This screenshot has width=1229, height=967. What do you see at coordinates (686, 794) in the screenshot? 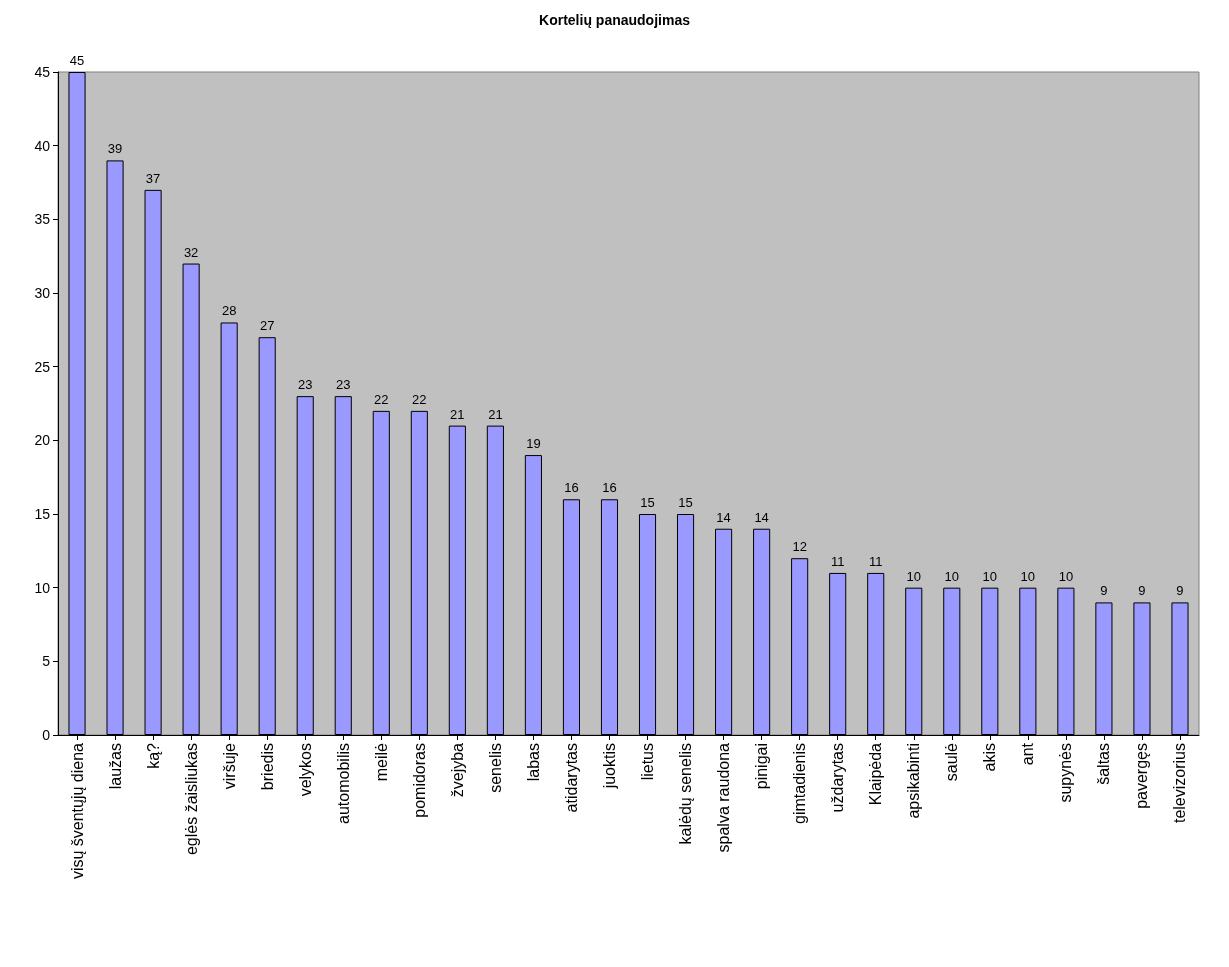
I see `x-tick-label: kalėdų senelis` at bounding box center [686, 794].